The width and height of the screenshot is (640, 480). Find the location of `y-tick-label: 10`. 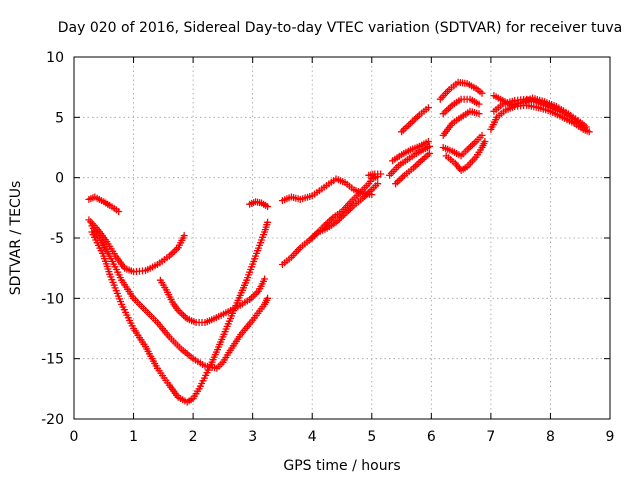

y-tick-label: 10 is located at coordinates (55, 58).